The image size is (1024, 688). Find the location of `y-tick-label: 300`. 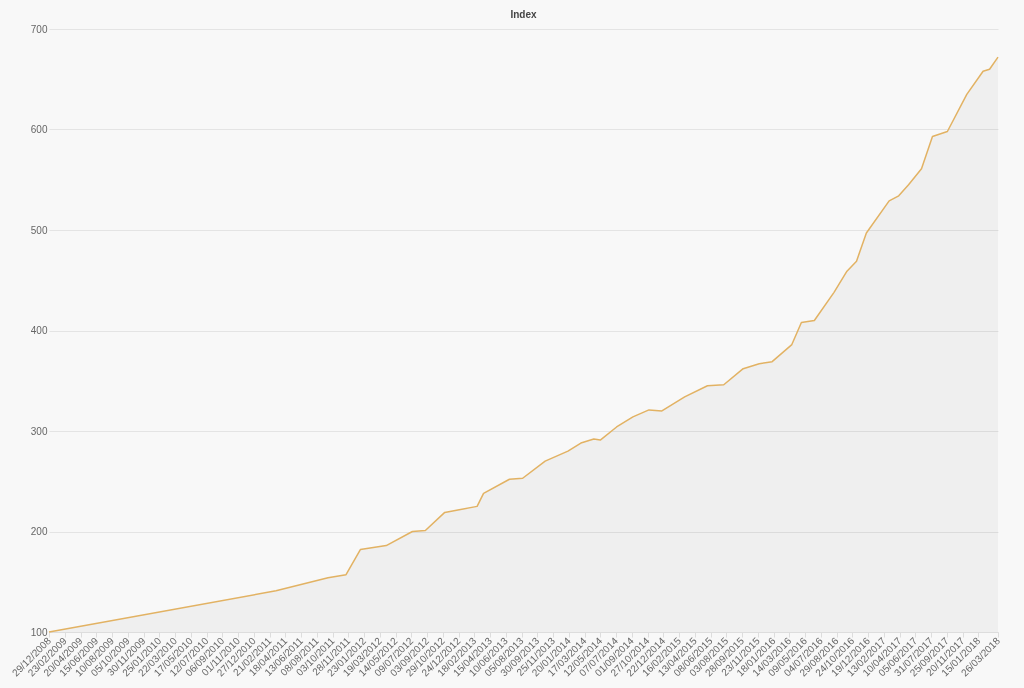

y-tick-label: 300 is located at coordinates (39, 431).